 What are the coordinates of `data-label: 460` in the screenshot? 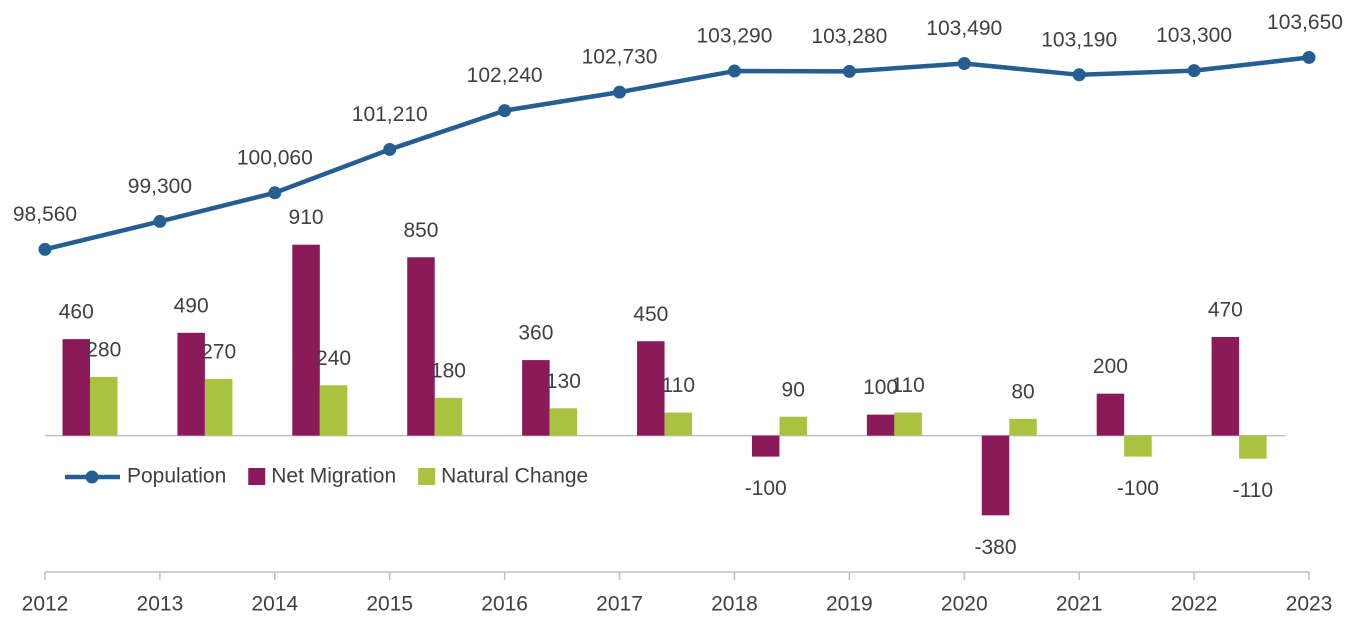 It's located at (76, 312).